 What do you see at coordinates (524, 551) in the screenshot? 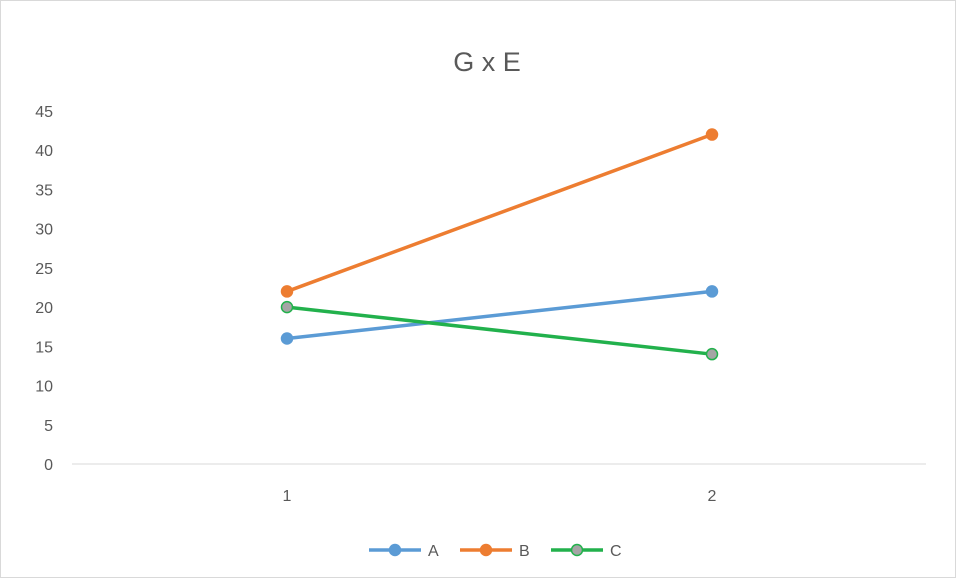
I see `legend-label: B` at bounding box center [524, 551].